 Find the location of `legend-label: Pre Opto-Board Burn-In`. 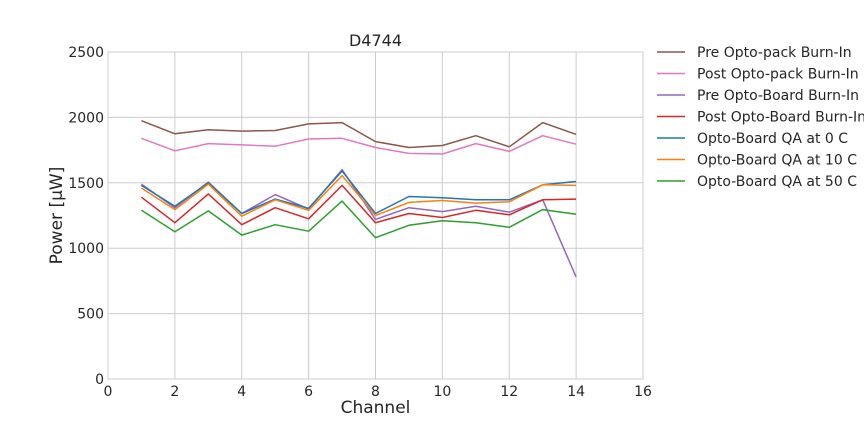

legend-label: Pre Opto-Board Burn-In is located at coordinates (778, 96).